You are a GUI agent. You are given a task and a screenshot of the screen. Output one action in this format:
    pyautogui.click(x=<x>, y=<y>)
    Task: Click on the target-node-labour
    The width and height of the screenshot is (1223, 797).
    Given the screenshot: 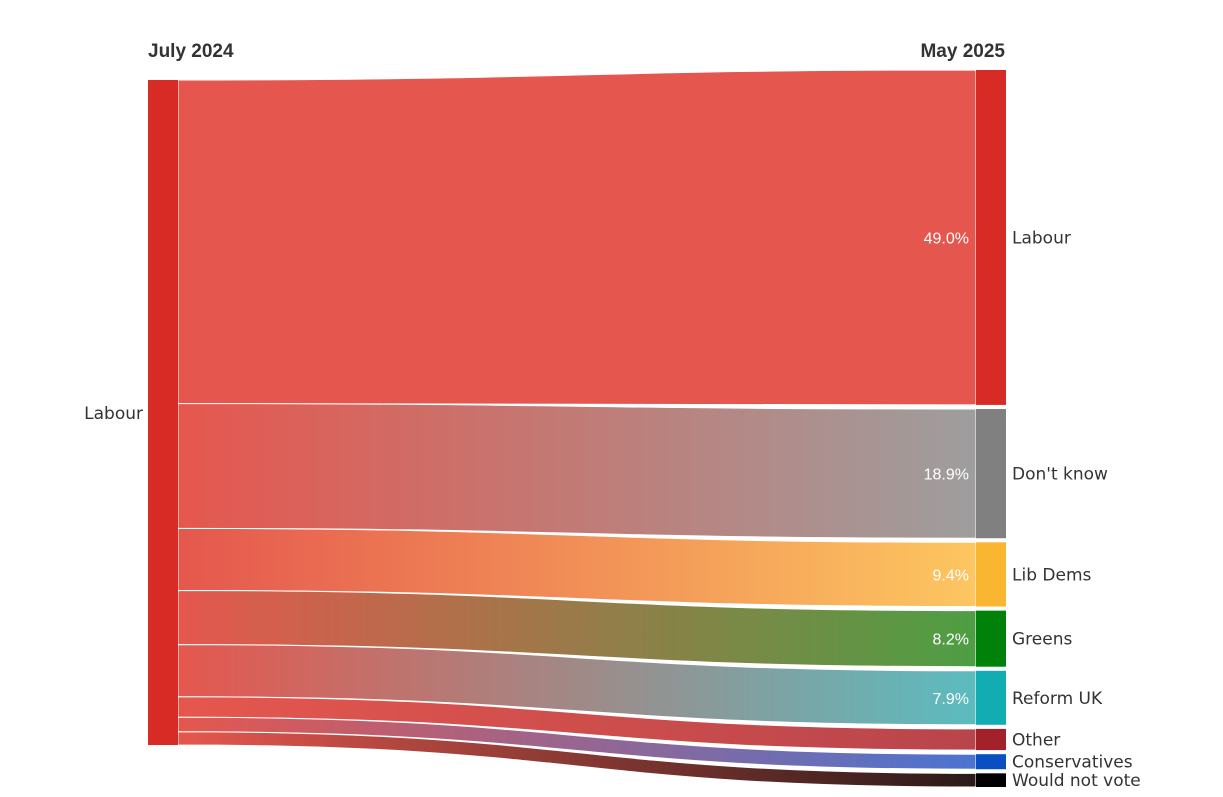 What is the action you would take?
    pyautogui.click(x=991, y=237)
    